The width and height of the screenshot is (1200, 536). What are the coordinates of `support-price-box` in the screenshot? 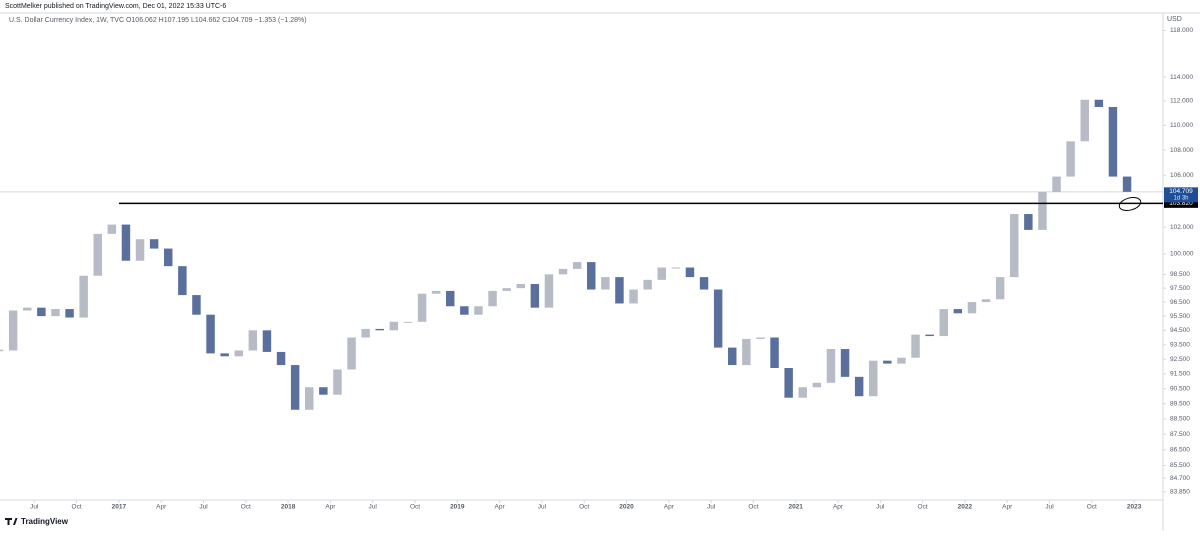 It's located at (1181, 203).